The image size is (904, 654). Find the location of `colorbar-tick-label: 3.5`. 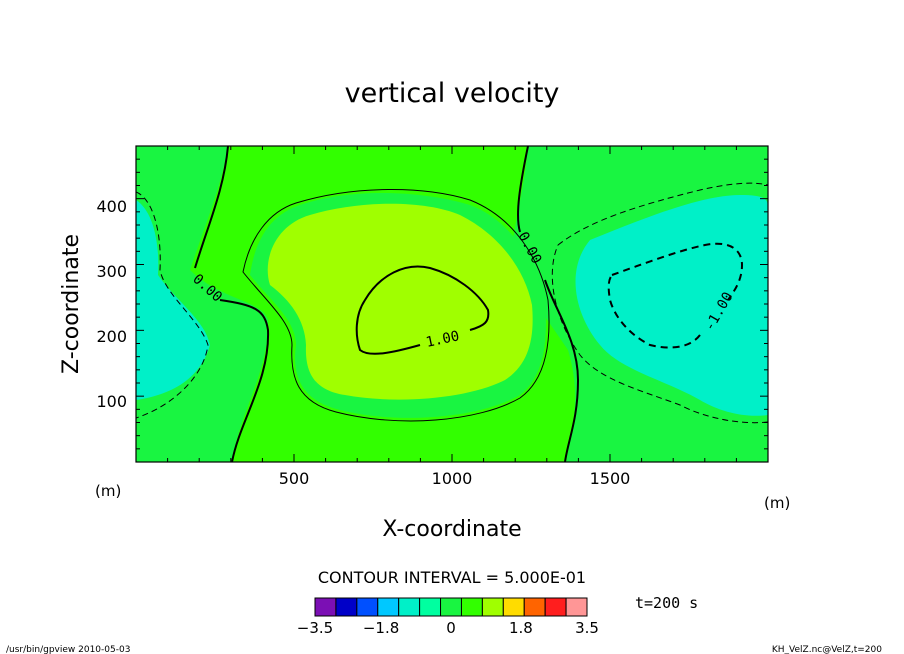

colorbar-tick-label: 3.5 is located at coordinates (587, 628).